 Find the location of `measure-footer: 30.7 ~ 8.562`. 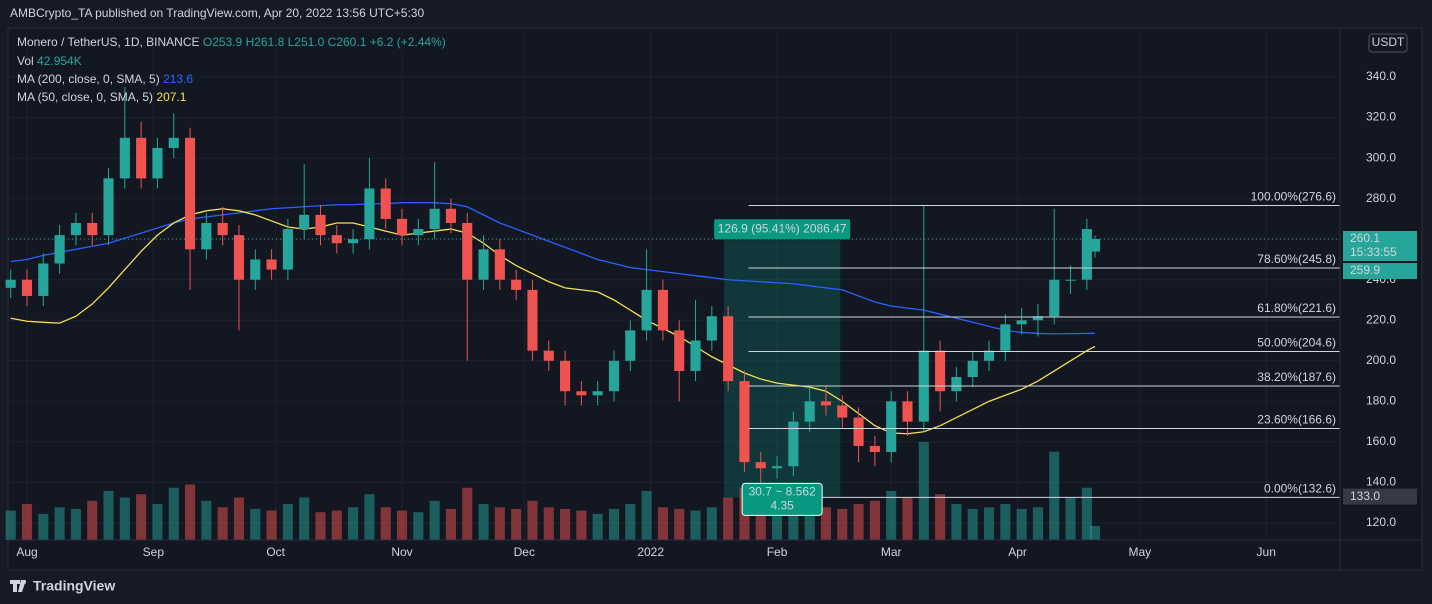

measure-footer: 30.7 ~ 8.562 is located at coordinates (782, 492).